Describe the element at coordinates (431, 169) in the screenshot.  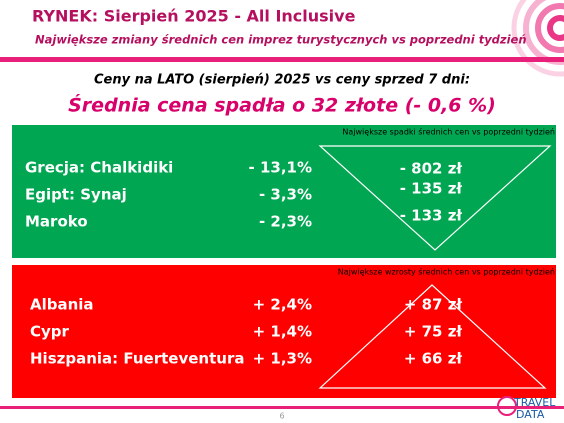
I see `price-change: - 802 zł` at that location.